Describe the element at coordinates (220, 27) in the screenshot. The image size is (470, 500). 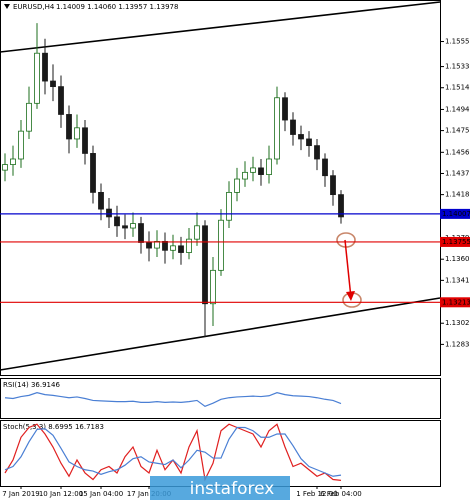
I see `channel-top` at that location.